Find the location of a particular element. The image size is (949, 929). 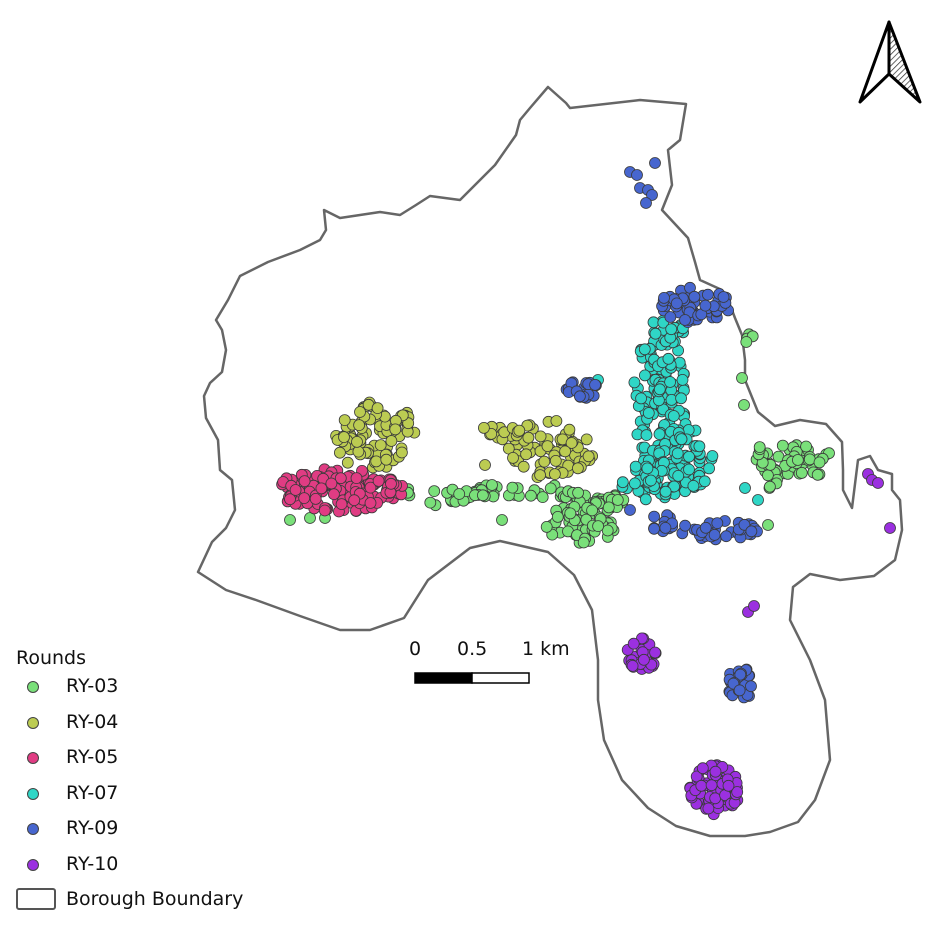

legend-item-ry09: RY-09 is located at coordinates (67, 835).